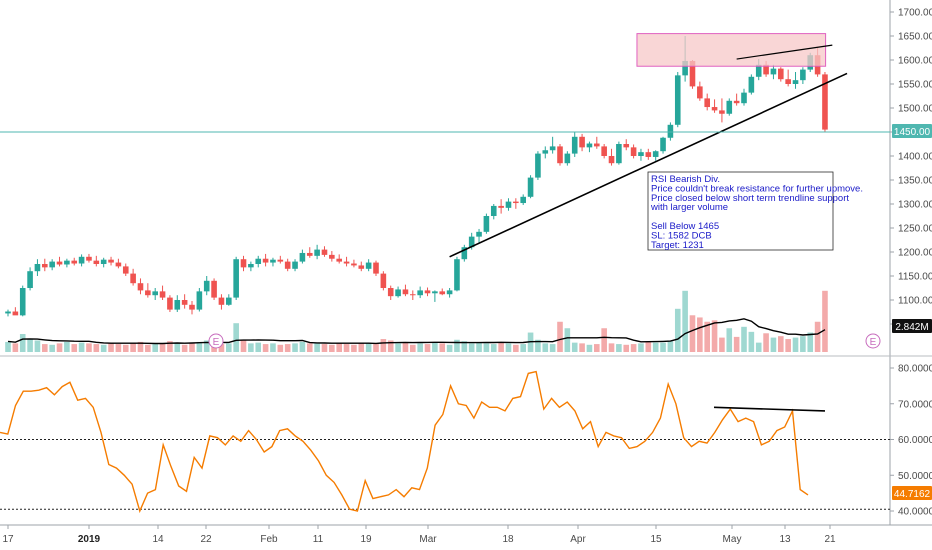 The image size is (932, 550). Describe the element at coordinates (915, 229) in the screenshot. I see `price-tick-label: 1250.00` at that location.